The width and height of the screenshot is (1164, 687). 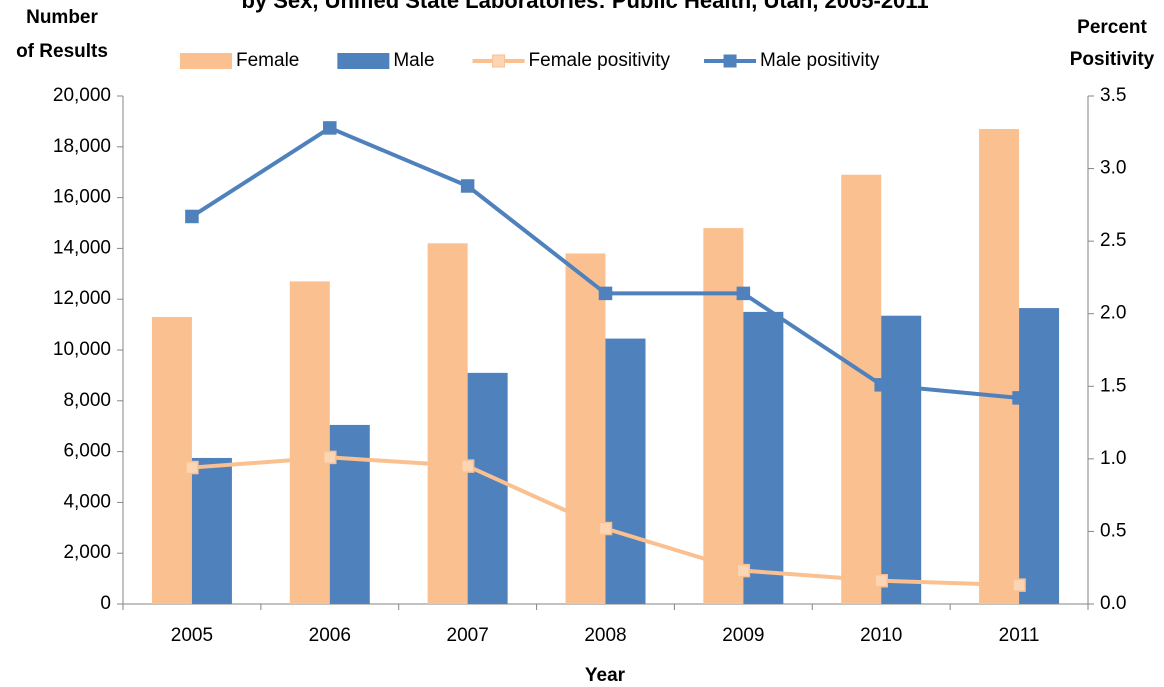 I want to click on x-tick-label: 2005, so click(x=192, y=635).